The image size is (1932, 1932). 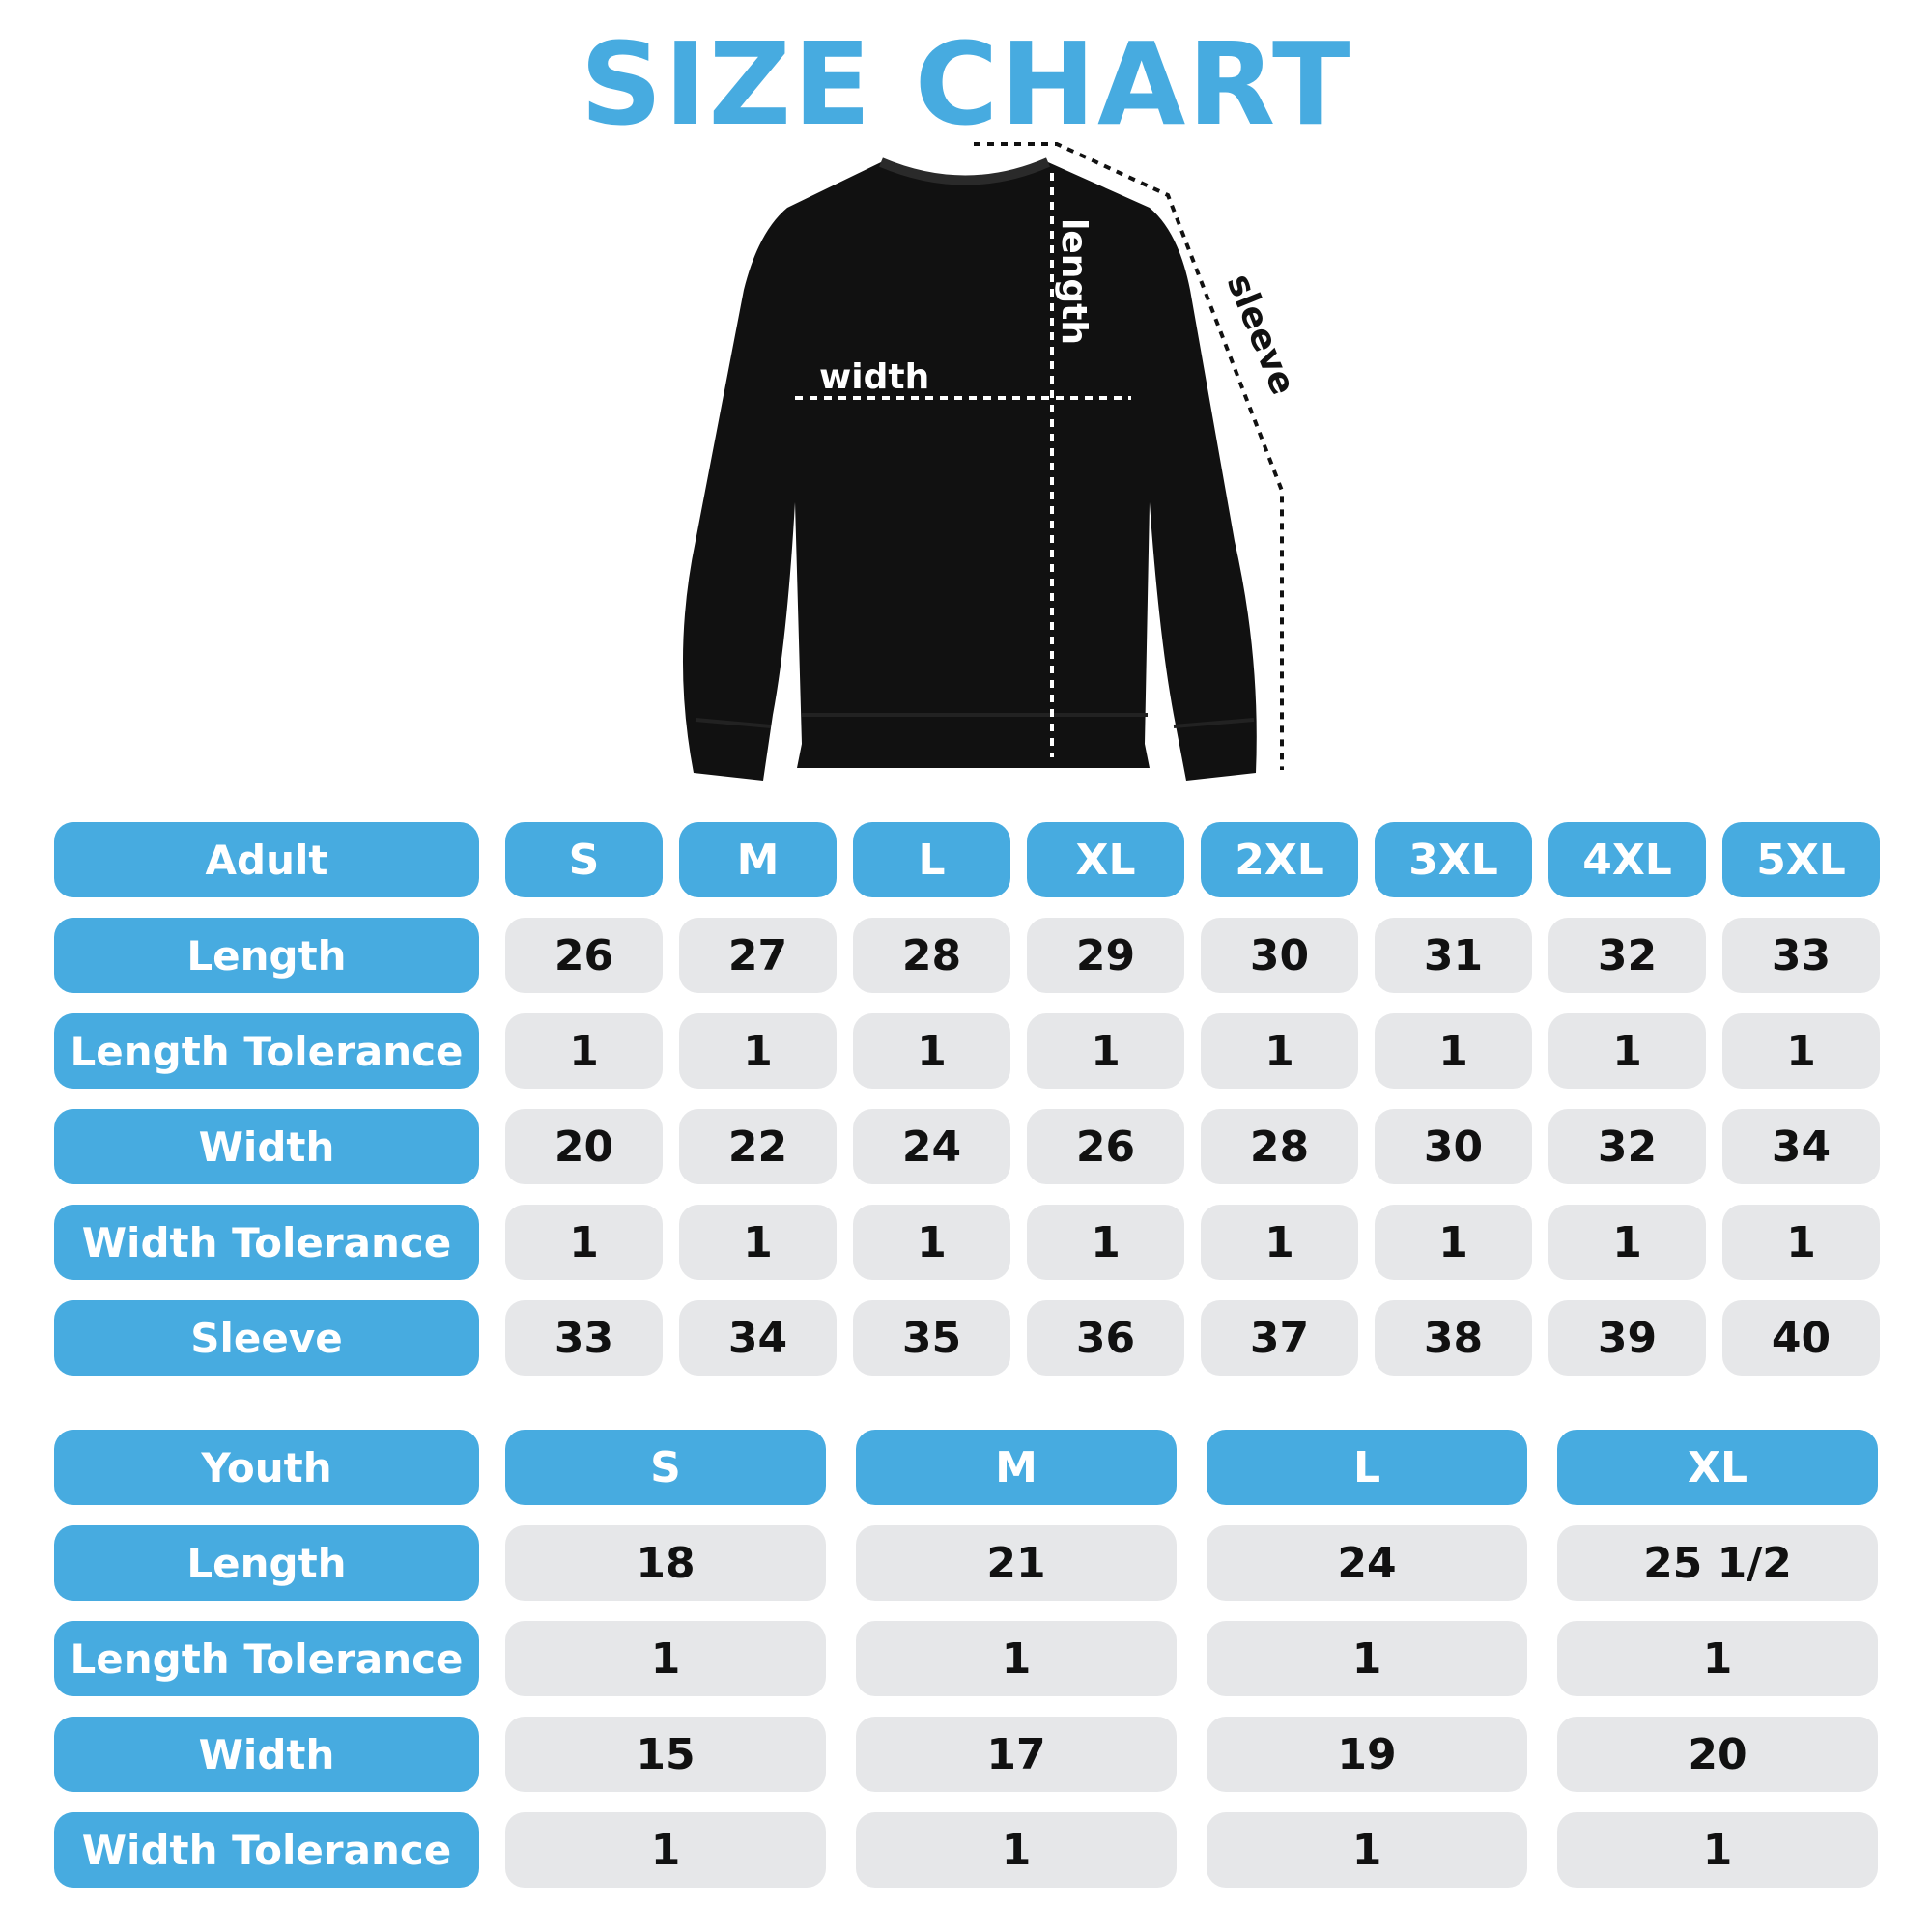 What do you see at coordinates (266, 1051) in the screenshot?
I see `adult-row-label: Length Tolerance` at bounding box center [266, 1051].